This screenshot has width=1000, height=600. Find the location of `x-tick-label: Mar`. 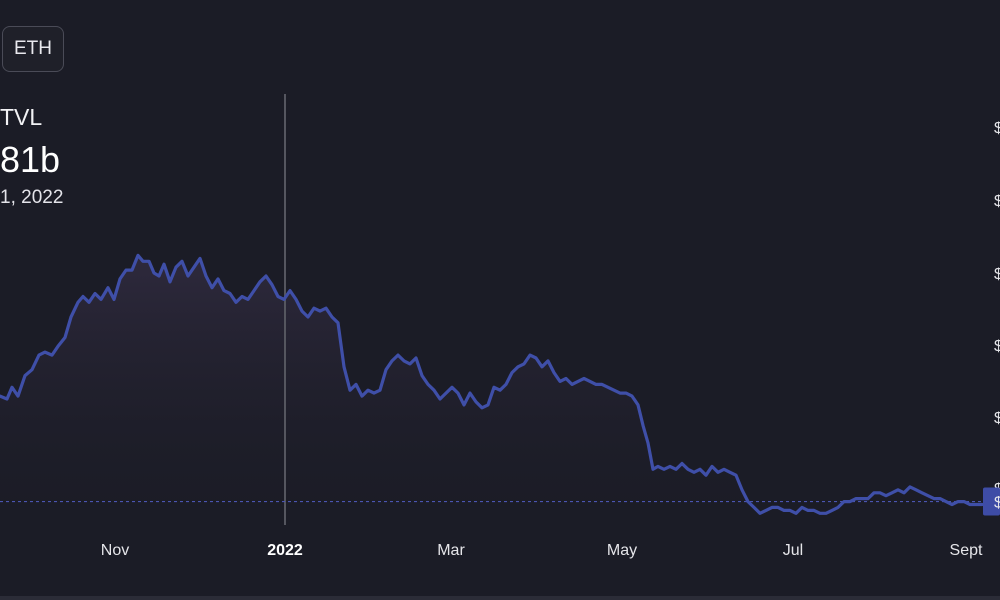

x-tick-label: Mar is located at coordinates (451, 550).